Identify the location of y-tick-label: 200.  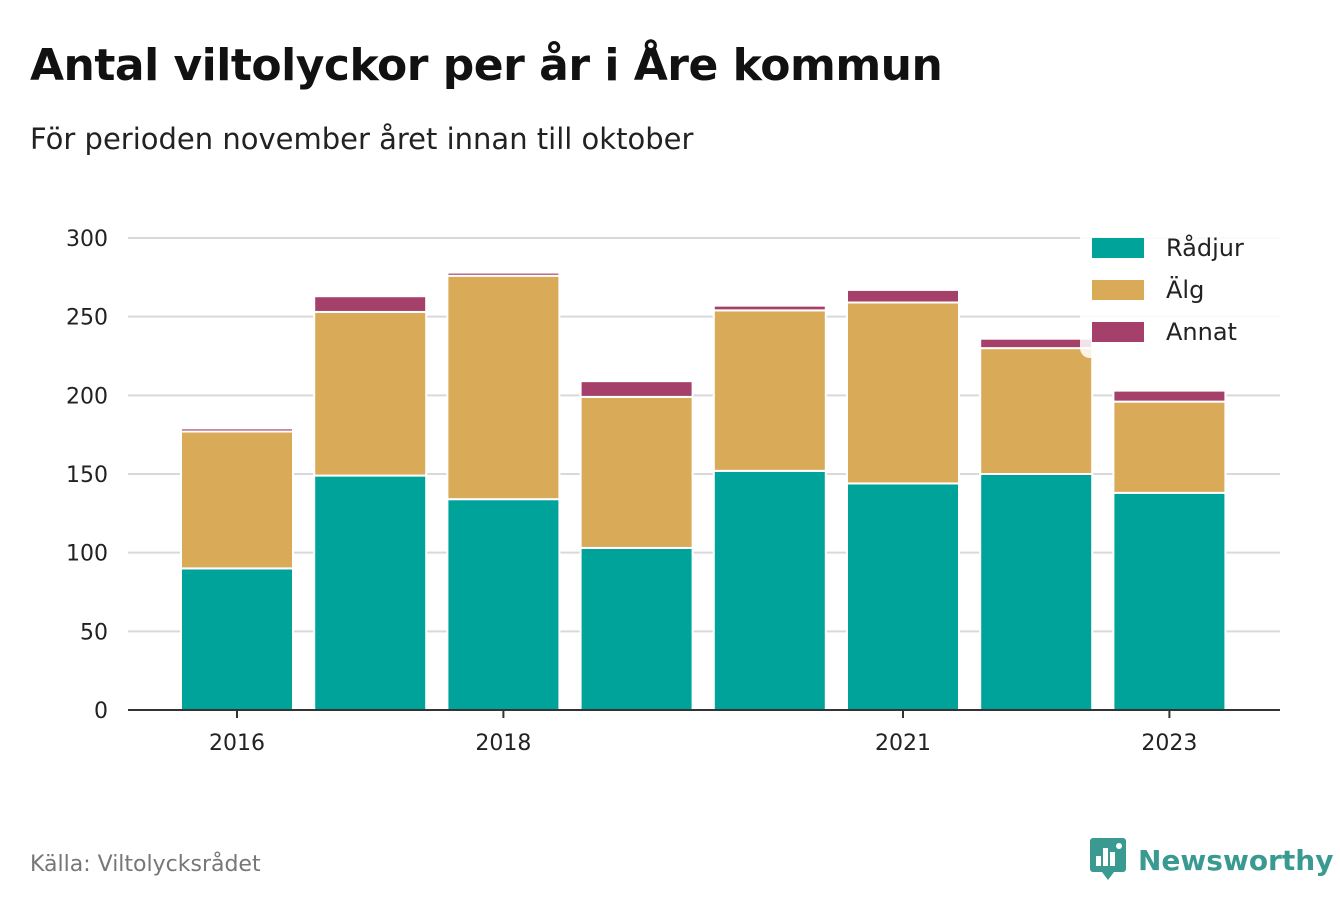
(87, 396).